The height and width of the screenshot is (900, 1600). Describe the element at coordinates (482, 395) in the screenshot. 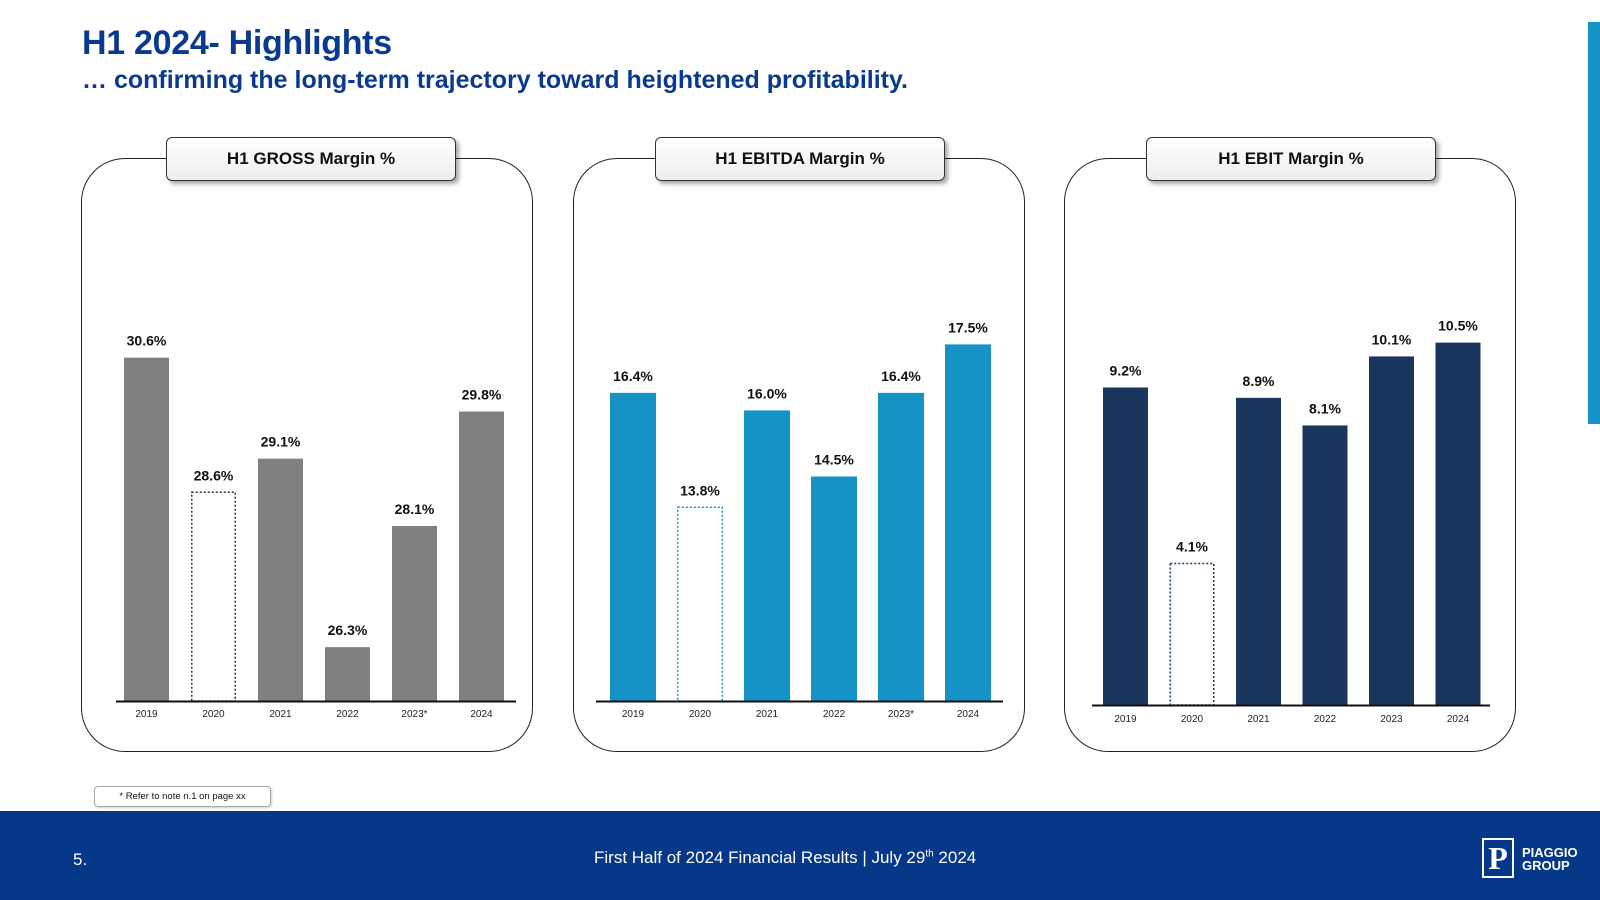

I see `data-label-0-5: 29.8%` at that location.